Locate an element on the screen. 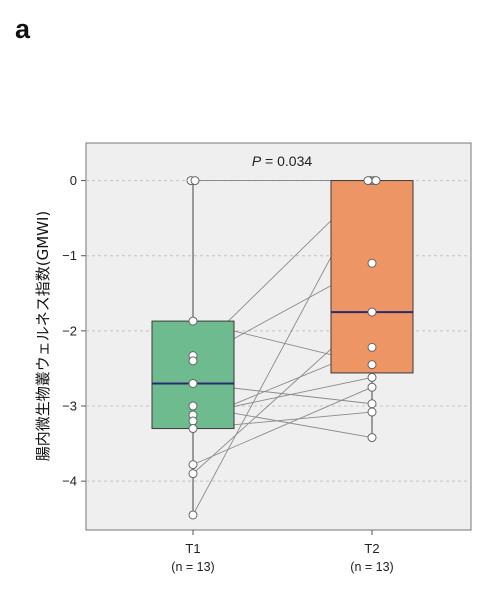 This screenshot has height=591, width=500. p-value-text: = 0.034 is located at coordinates (286, 161).